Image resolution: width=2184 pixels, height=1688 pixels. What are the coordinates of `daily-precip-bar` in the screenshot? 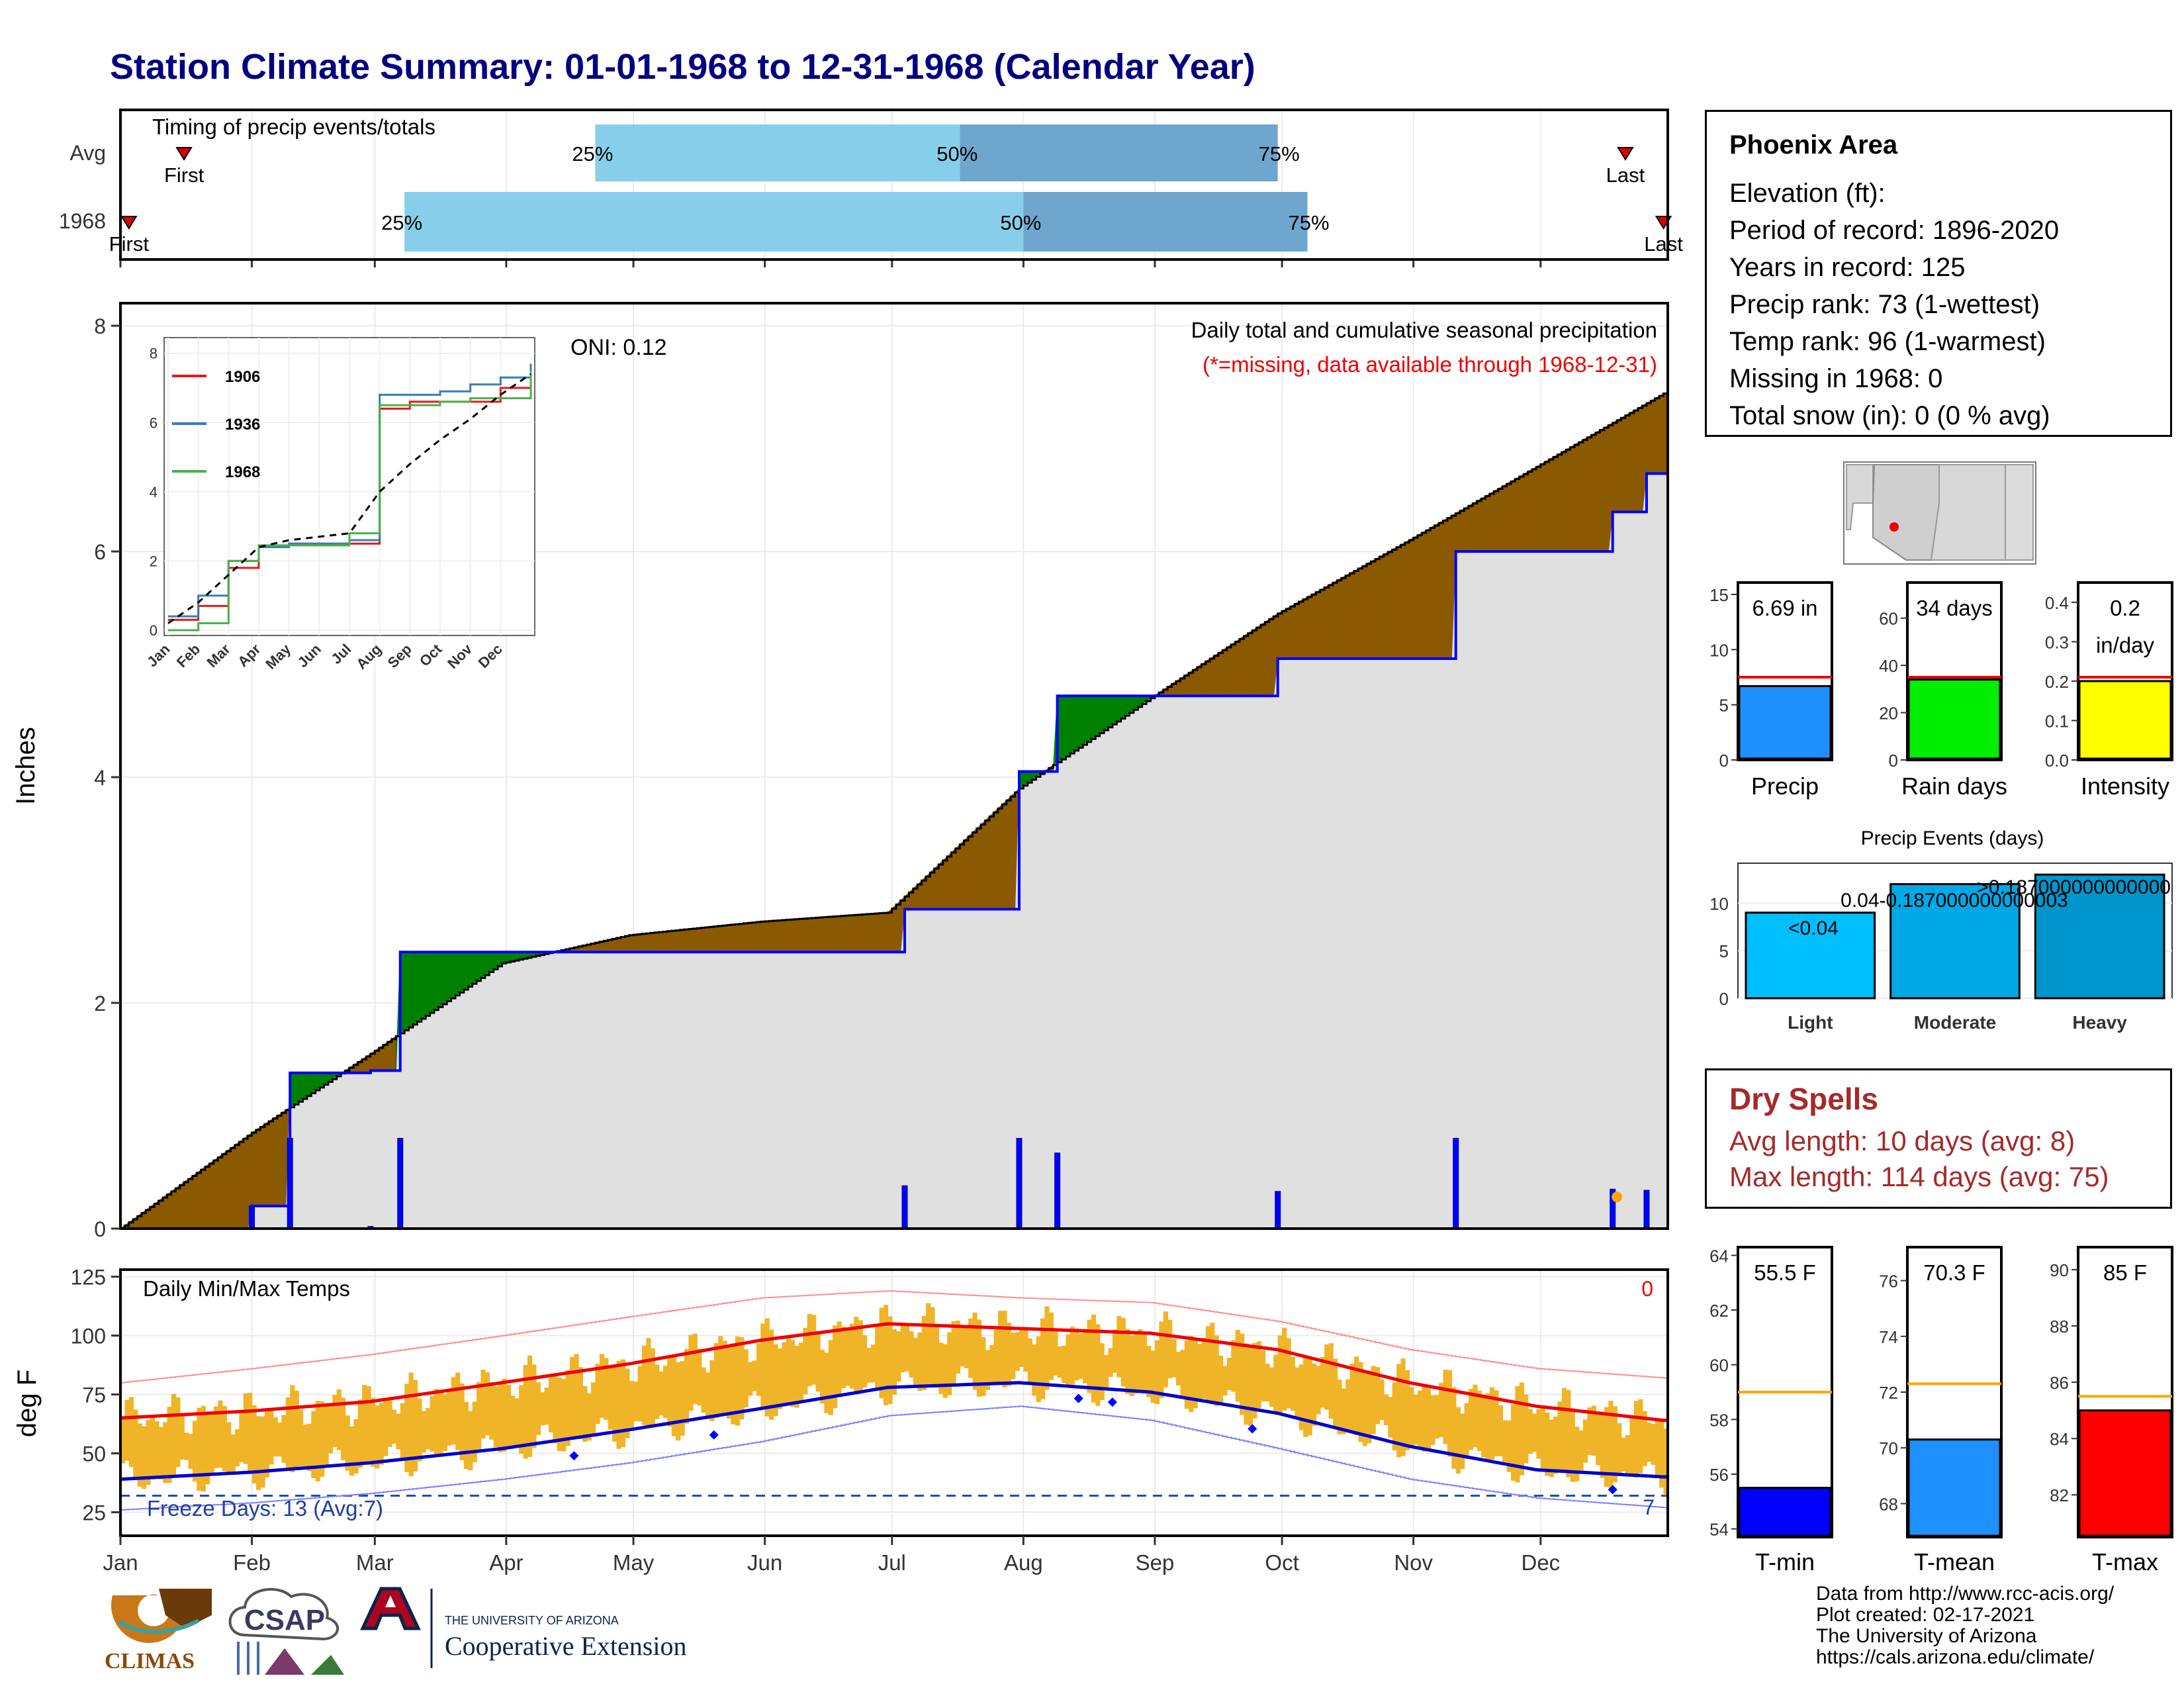 It's located at (1456, 1183).